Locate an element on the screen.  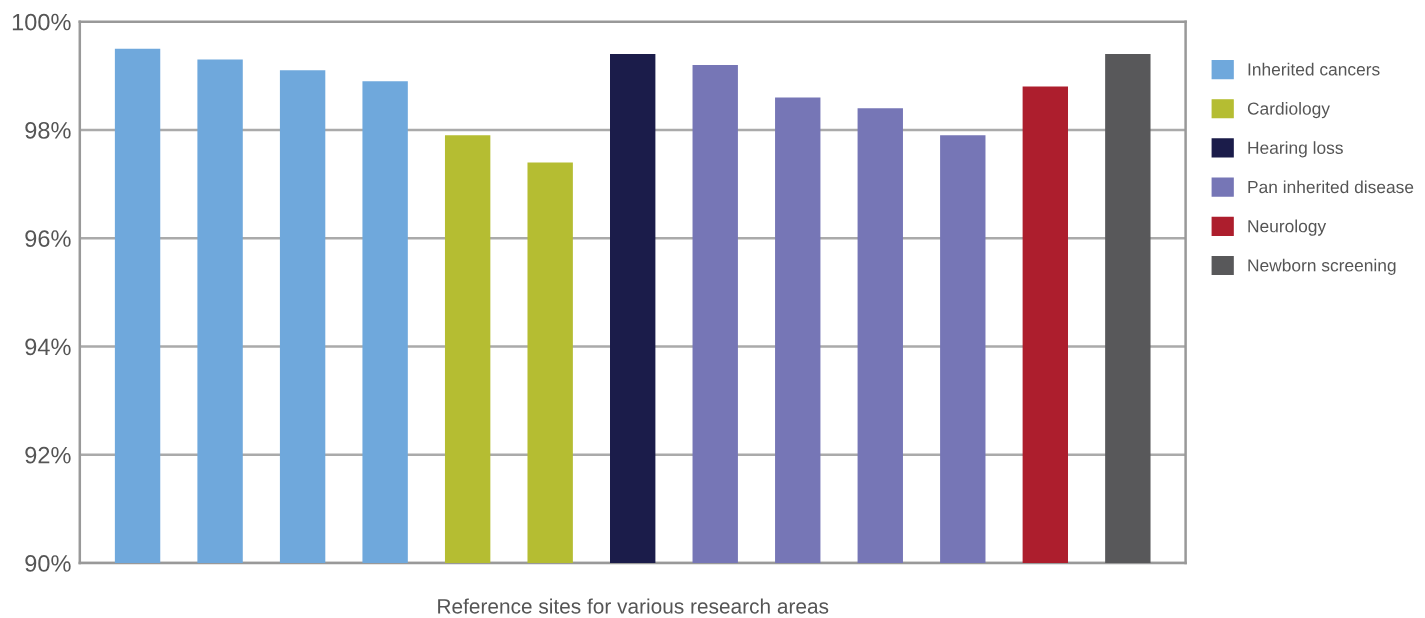
y-tick-label: 100% is located at coordinates (41, 22).